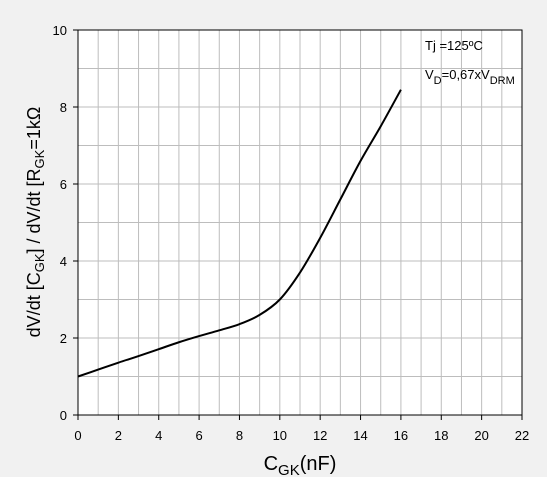  Describe the element at coordinates (441, 435) in the screenshot. I see `x-tick-label: 18` at that location.